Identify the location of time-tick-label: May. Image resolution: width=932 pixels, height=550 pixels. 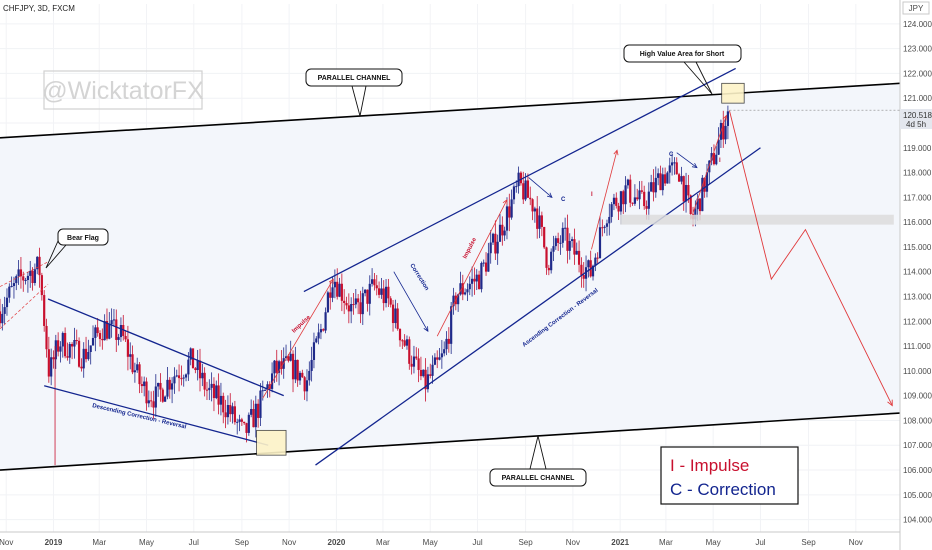
(713, 542).